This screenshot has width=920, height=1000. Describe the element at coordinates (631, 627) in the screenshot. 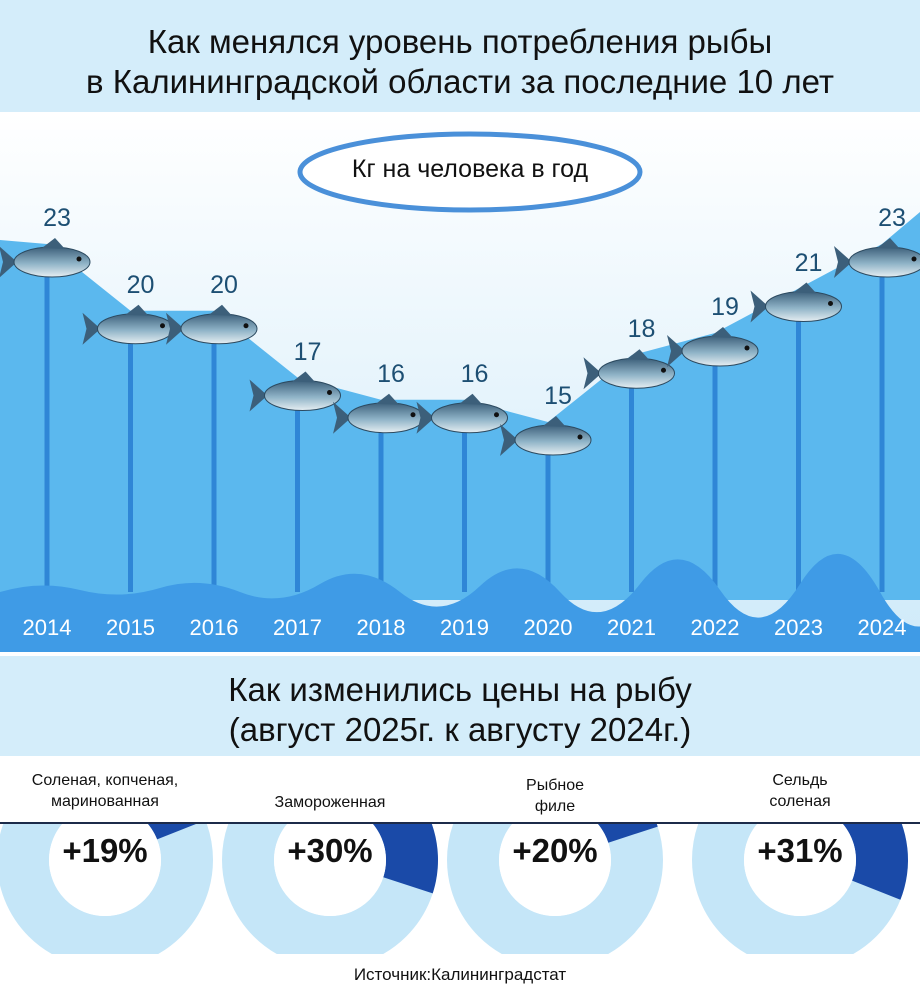

I see `x-tick-label: 2021` at that location.